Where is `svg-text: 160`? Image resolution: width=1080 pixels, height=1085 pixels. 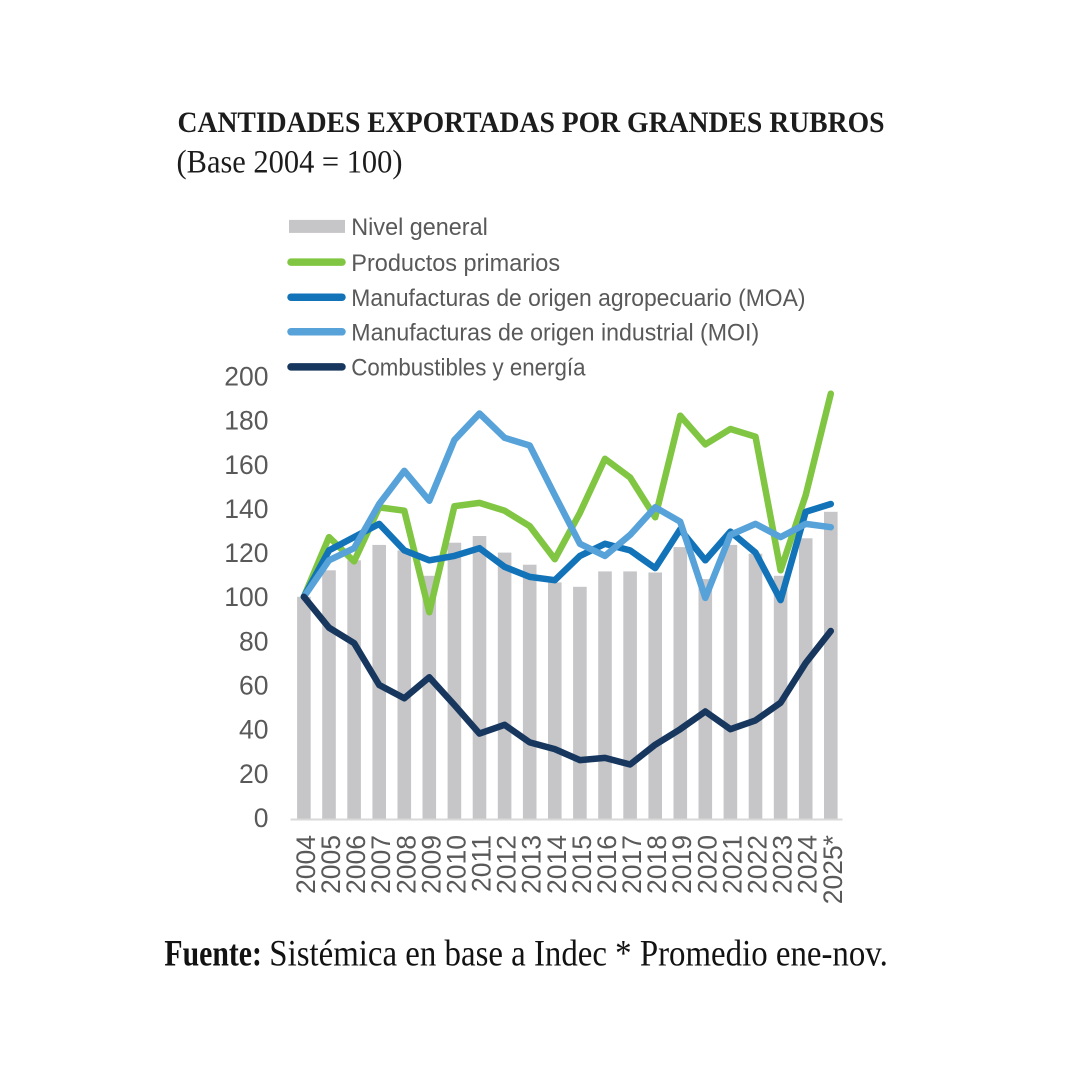
svg-text: 160 is located at coordinates (246, 465).